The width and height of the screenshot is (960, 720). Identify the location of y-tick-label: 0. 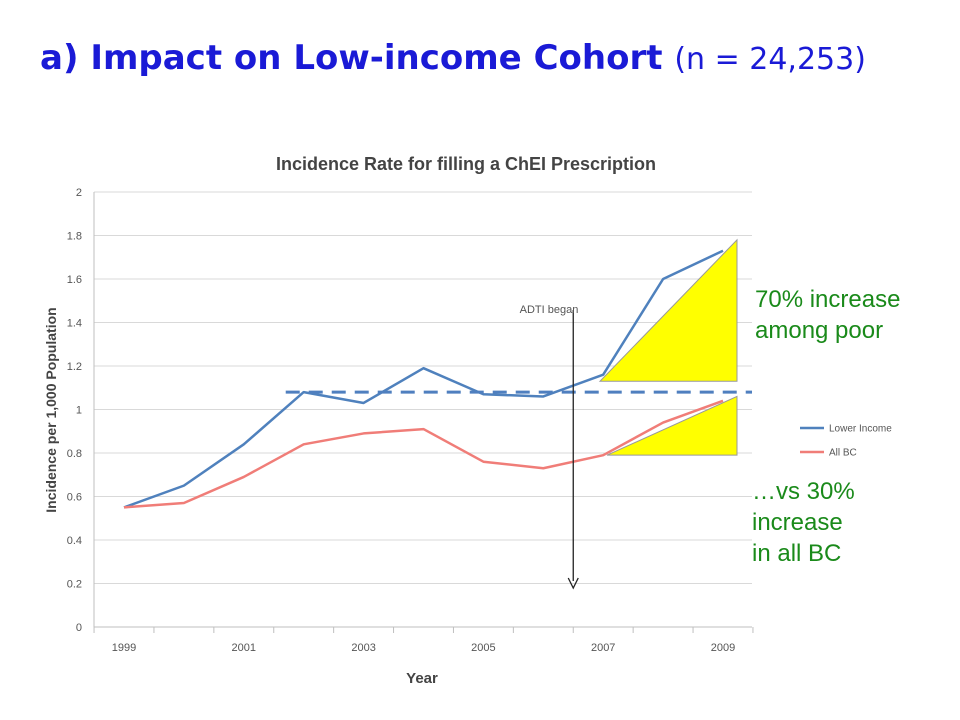
(79, 628).